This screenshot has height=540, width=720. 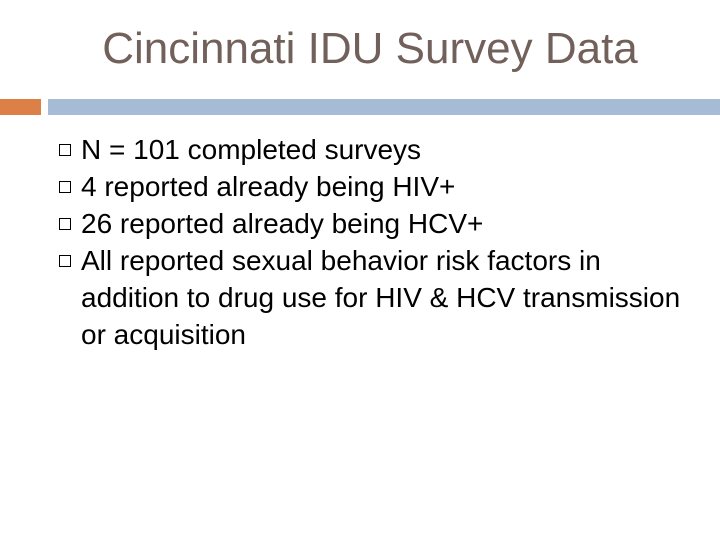 I want to click on bullet-text: 4 reported already being HIV+, so click(x=268, y=186).